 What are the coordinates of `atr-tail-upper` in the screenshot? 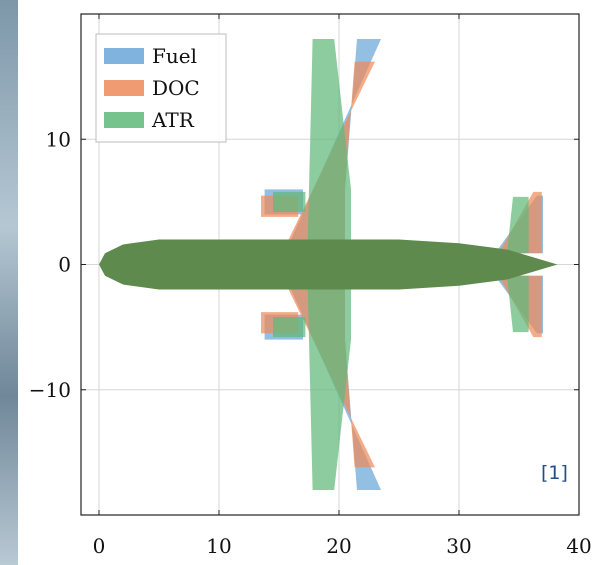 It's located at (518, 225).